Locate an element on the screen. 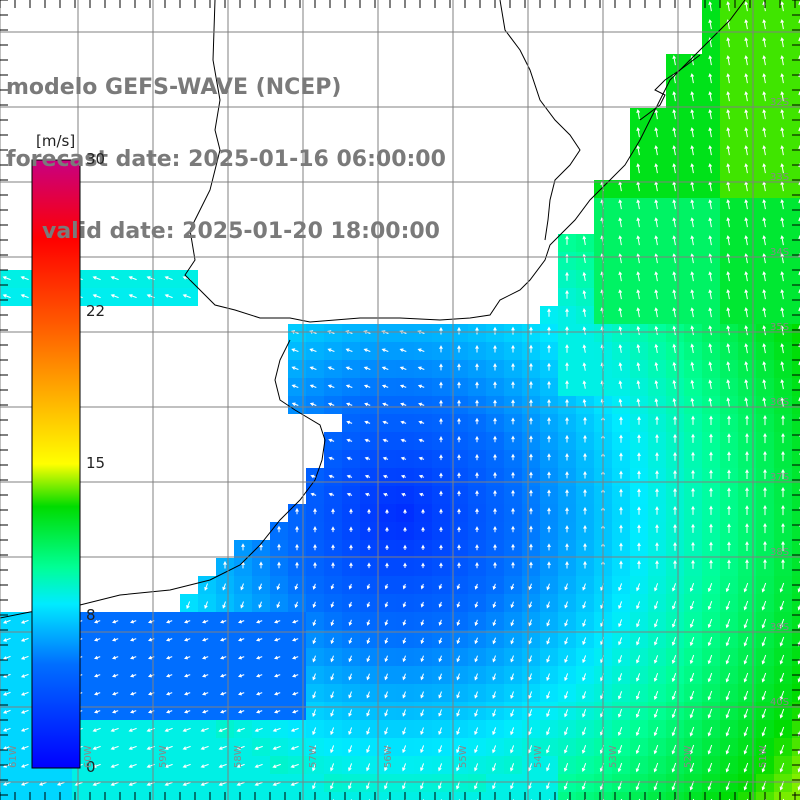 This screenshot has height=800, width=800. colorbar-frame is located at coordinates (56, 464).